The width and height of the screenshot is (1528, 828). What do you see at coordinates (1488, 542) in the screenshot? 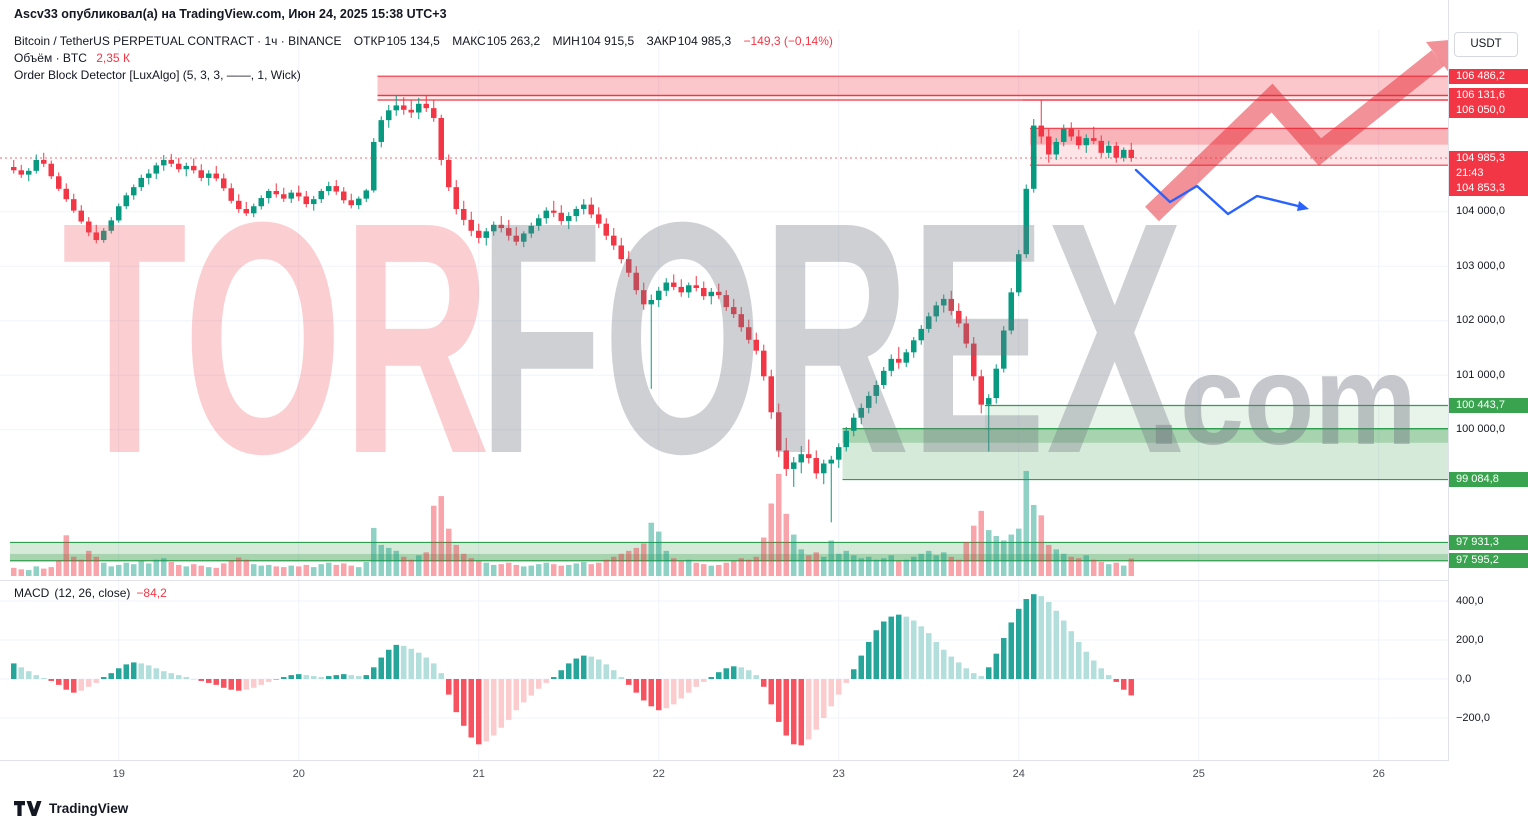
I see `order-block-price-label: 97 931,3` at bounding box center [1488, 542].